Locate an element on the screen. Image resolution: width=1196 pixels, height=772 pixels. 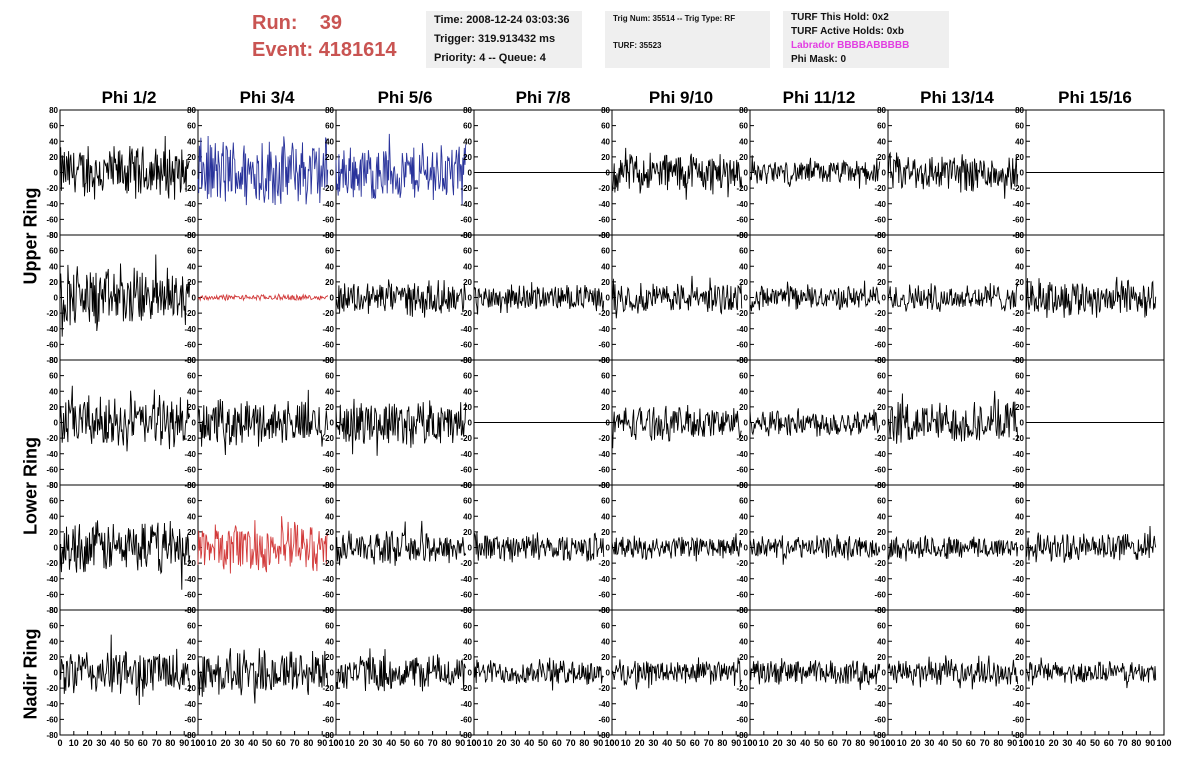
event-value: 4181614 is located at coordinates (357, 50).